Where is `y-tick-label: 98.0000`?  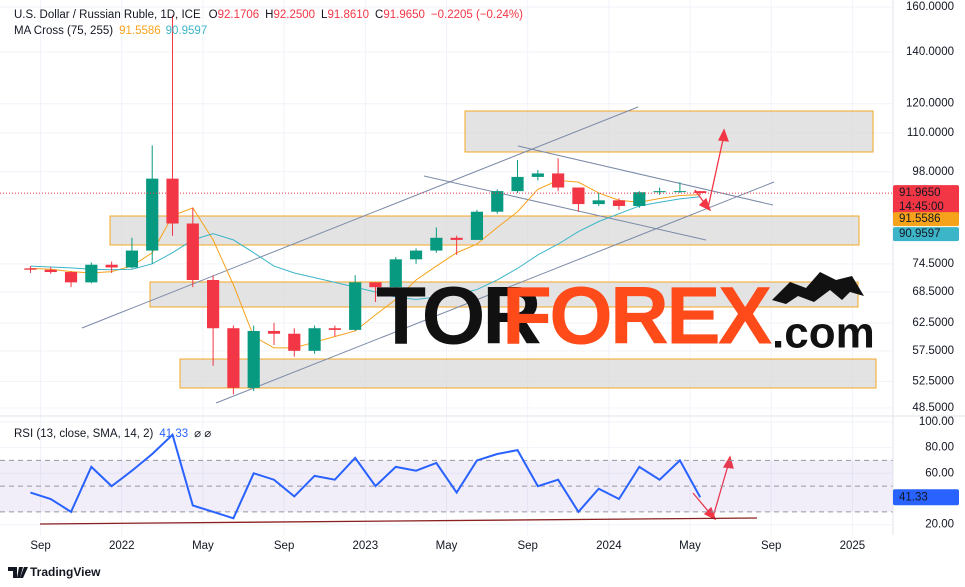 y-tick-label: 98.0000 is located at coordinates (933, 172).